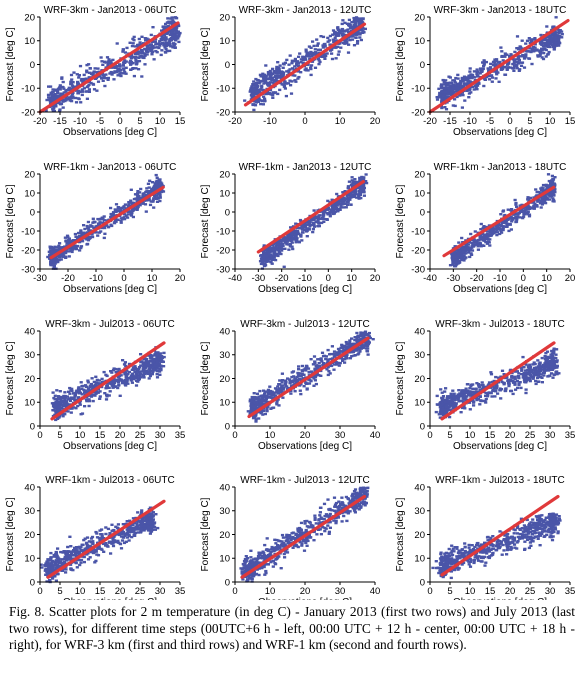 The height and width of the screenshot is (687, 582). I want to click on x-tick-label: -30, so click(40, 278).